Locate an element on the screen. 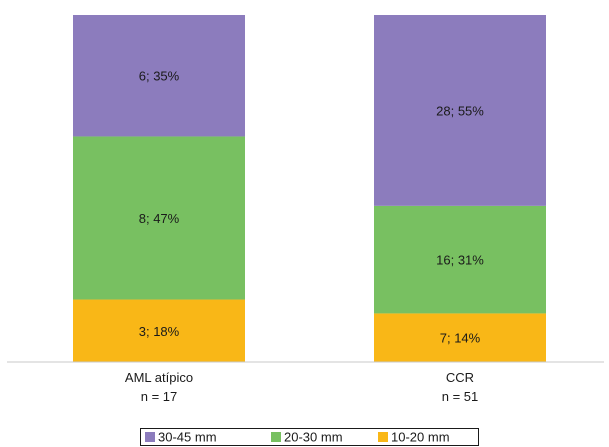 The height and width of the screenshot is (447, 609). legend-swatch-30-45-mm is located at coordinates (150, 437).